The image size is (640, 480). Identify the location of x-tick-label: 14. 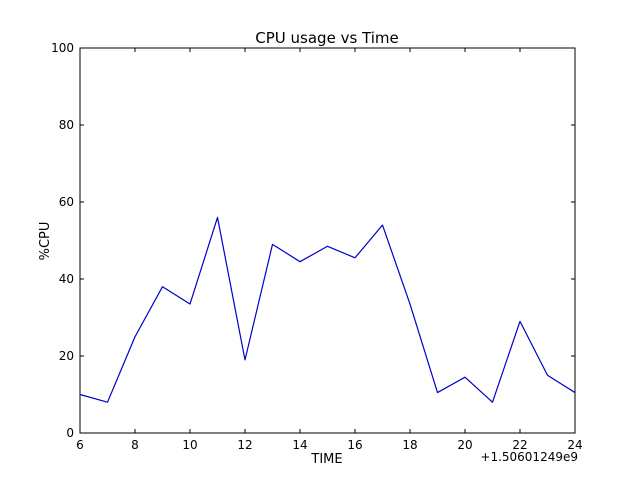
(299, 445).